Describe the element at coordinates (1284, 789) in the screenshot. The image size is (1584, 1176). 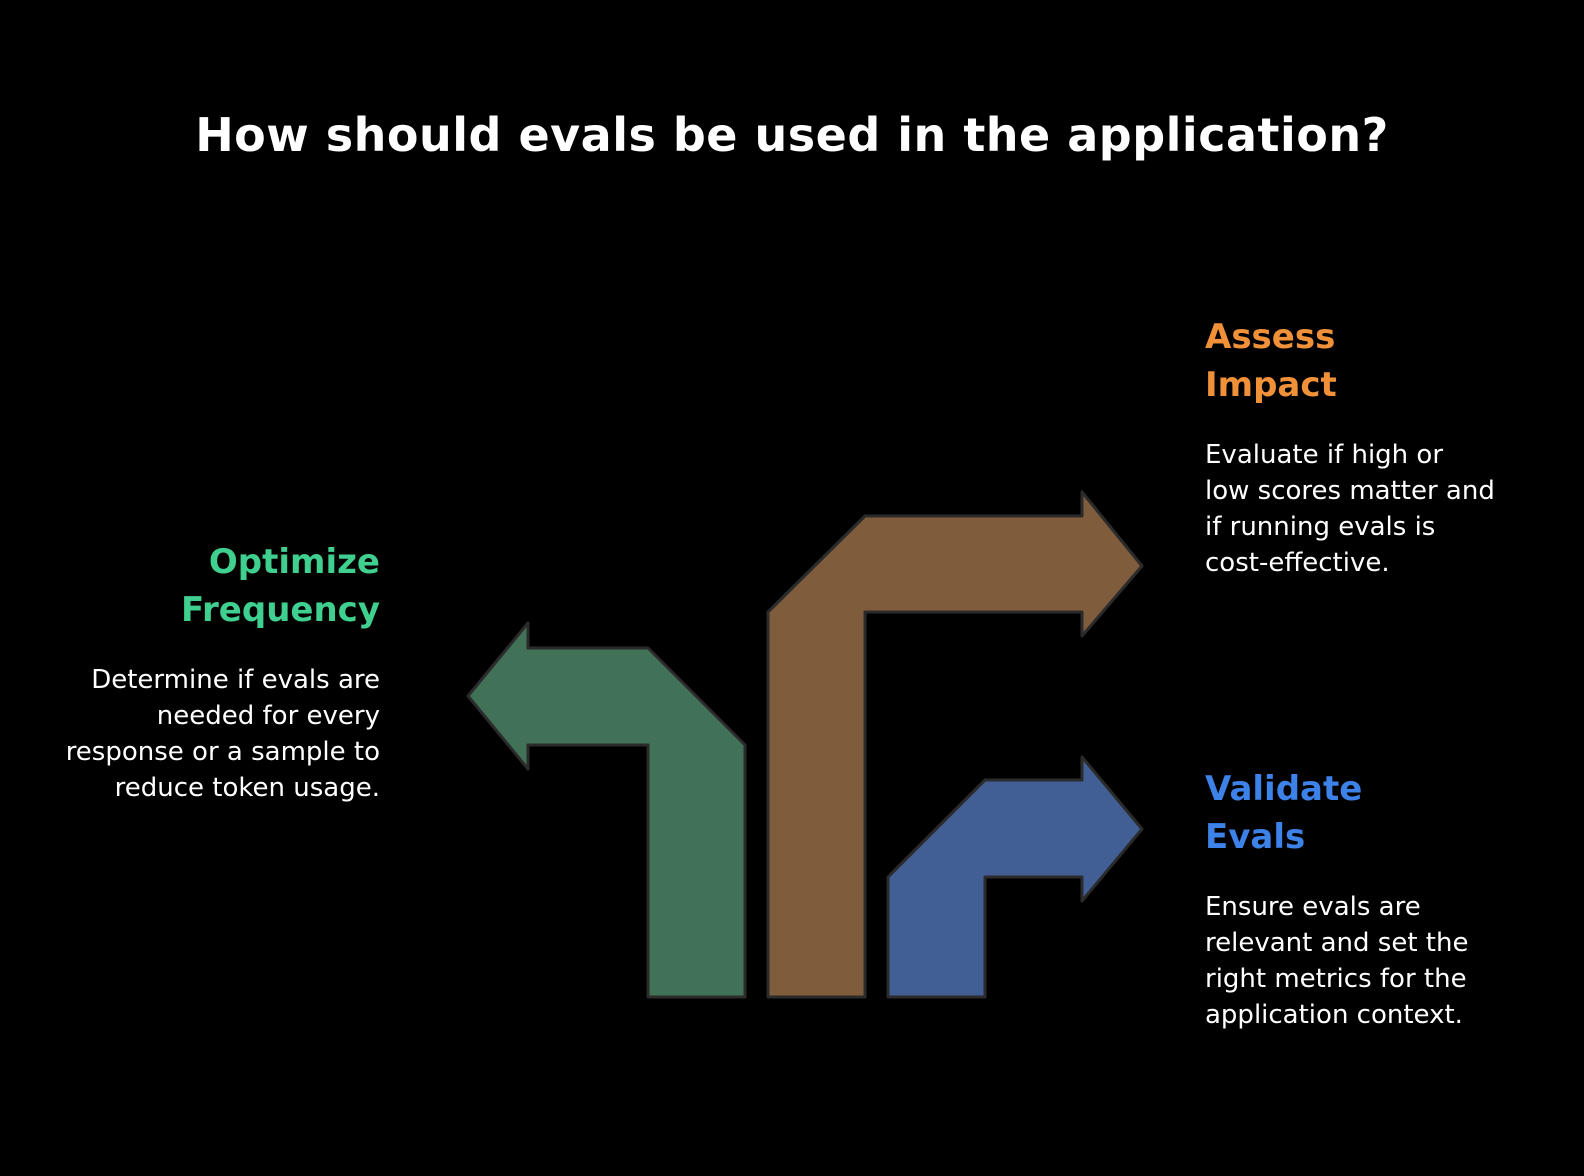
I see `validate-heading-line1: Validate` at that location.